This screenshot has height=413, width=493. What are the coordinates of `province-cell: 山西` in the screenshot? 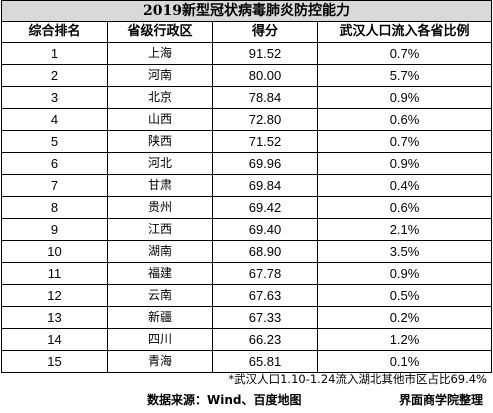 It's located at (160, 119).